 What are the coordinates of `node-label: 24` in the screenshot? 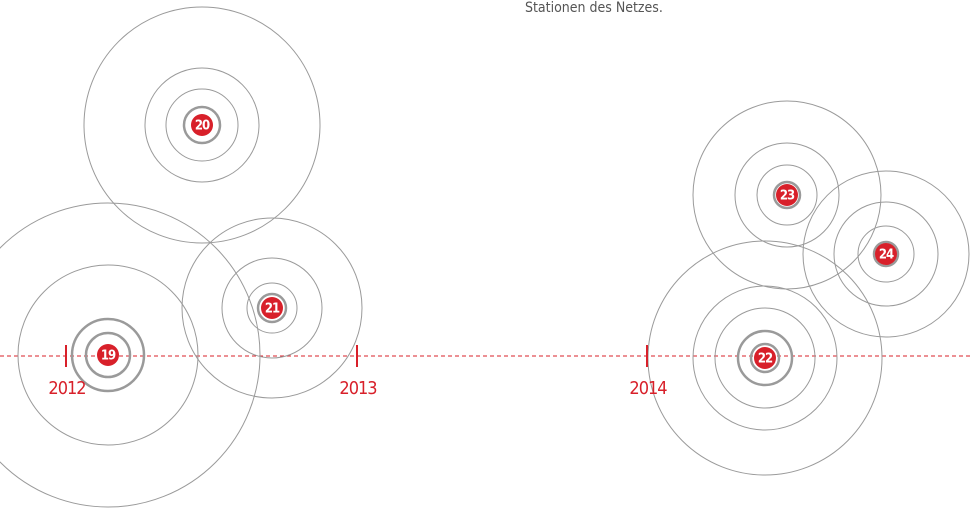 It's located at (886, 255).